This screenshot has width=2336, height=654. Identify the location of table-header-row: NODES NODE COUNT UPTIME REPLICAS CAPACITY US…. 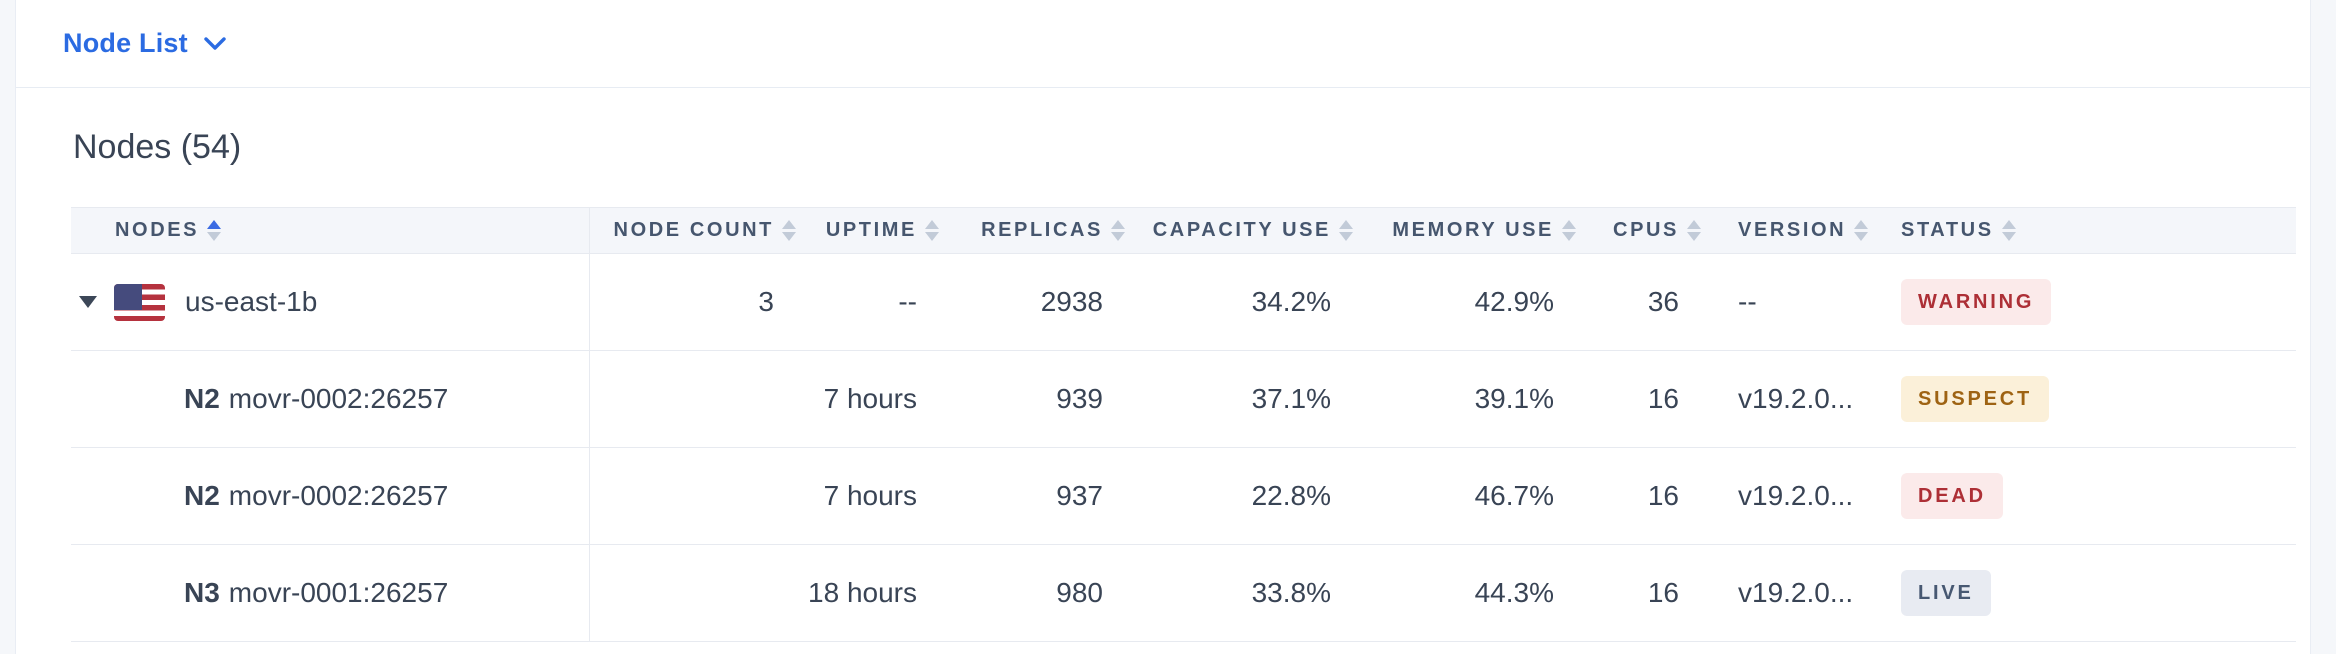
(1183, 230).